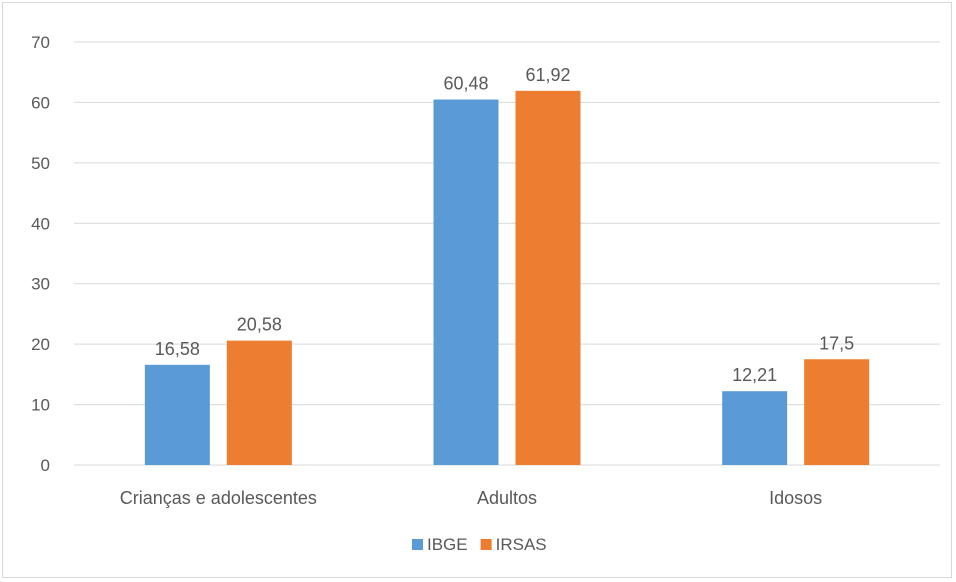 This screenshot has width=956, height=582. What do you see at coordinates (40, 163) in the screenshot?
I see `y-tick-label: 50` at bounding box center [40, 163].